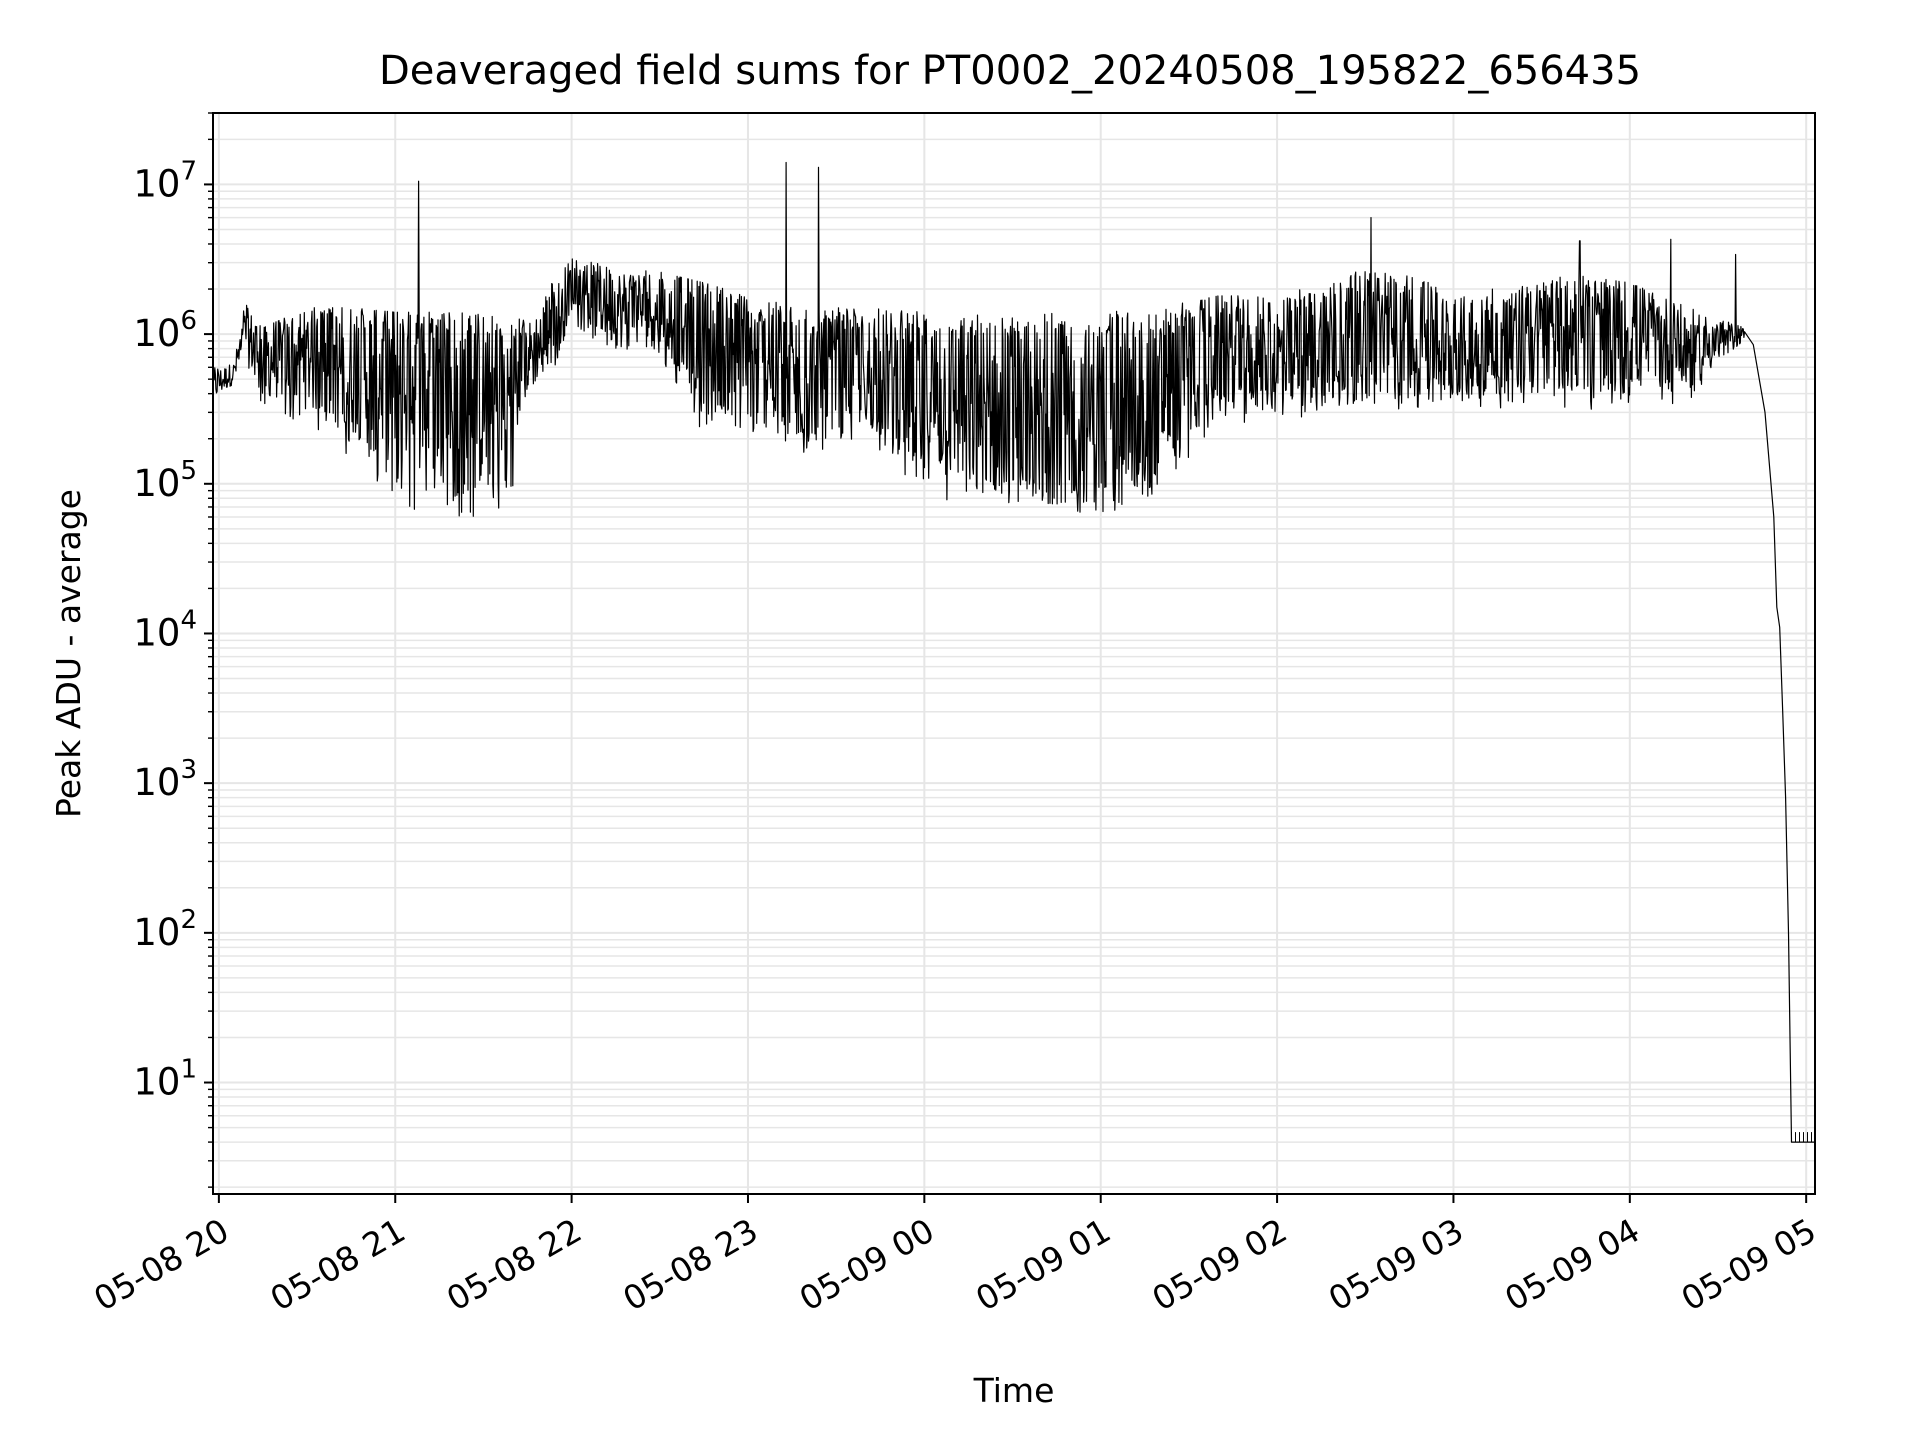  Describe the element at coordinates (165, 929) in the screenshot. I see `y-tick-label: 10²` at that location.